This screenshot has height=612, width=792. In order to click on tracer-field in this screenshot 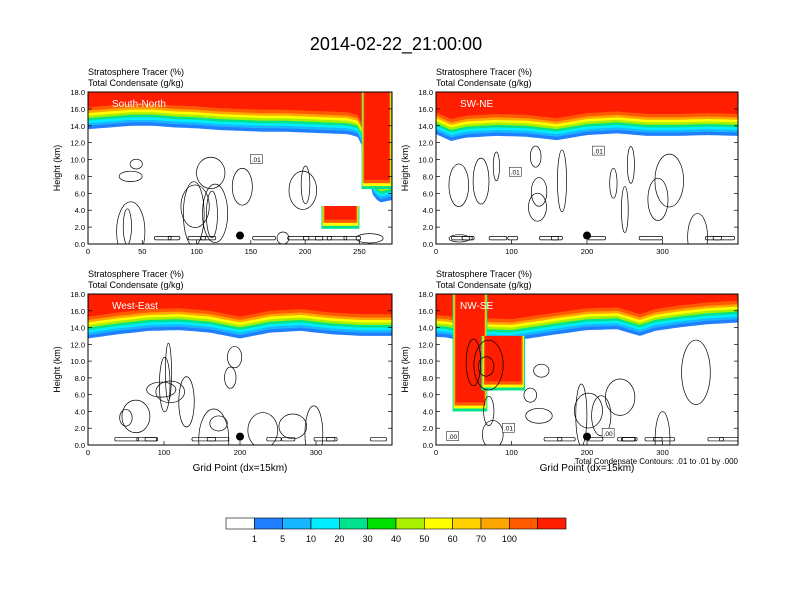, I will do `click(587, 168)`.